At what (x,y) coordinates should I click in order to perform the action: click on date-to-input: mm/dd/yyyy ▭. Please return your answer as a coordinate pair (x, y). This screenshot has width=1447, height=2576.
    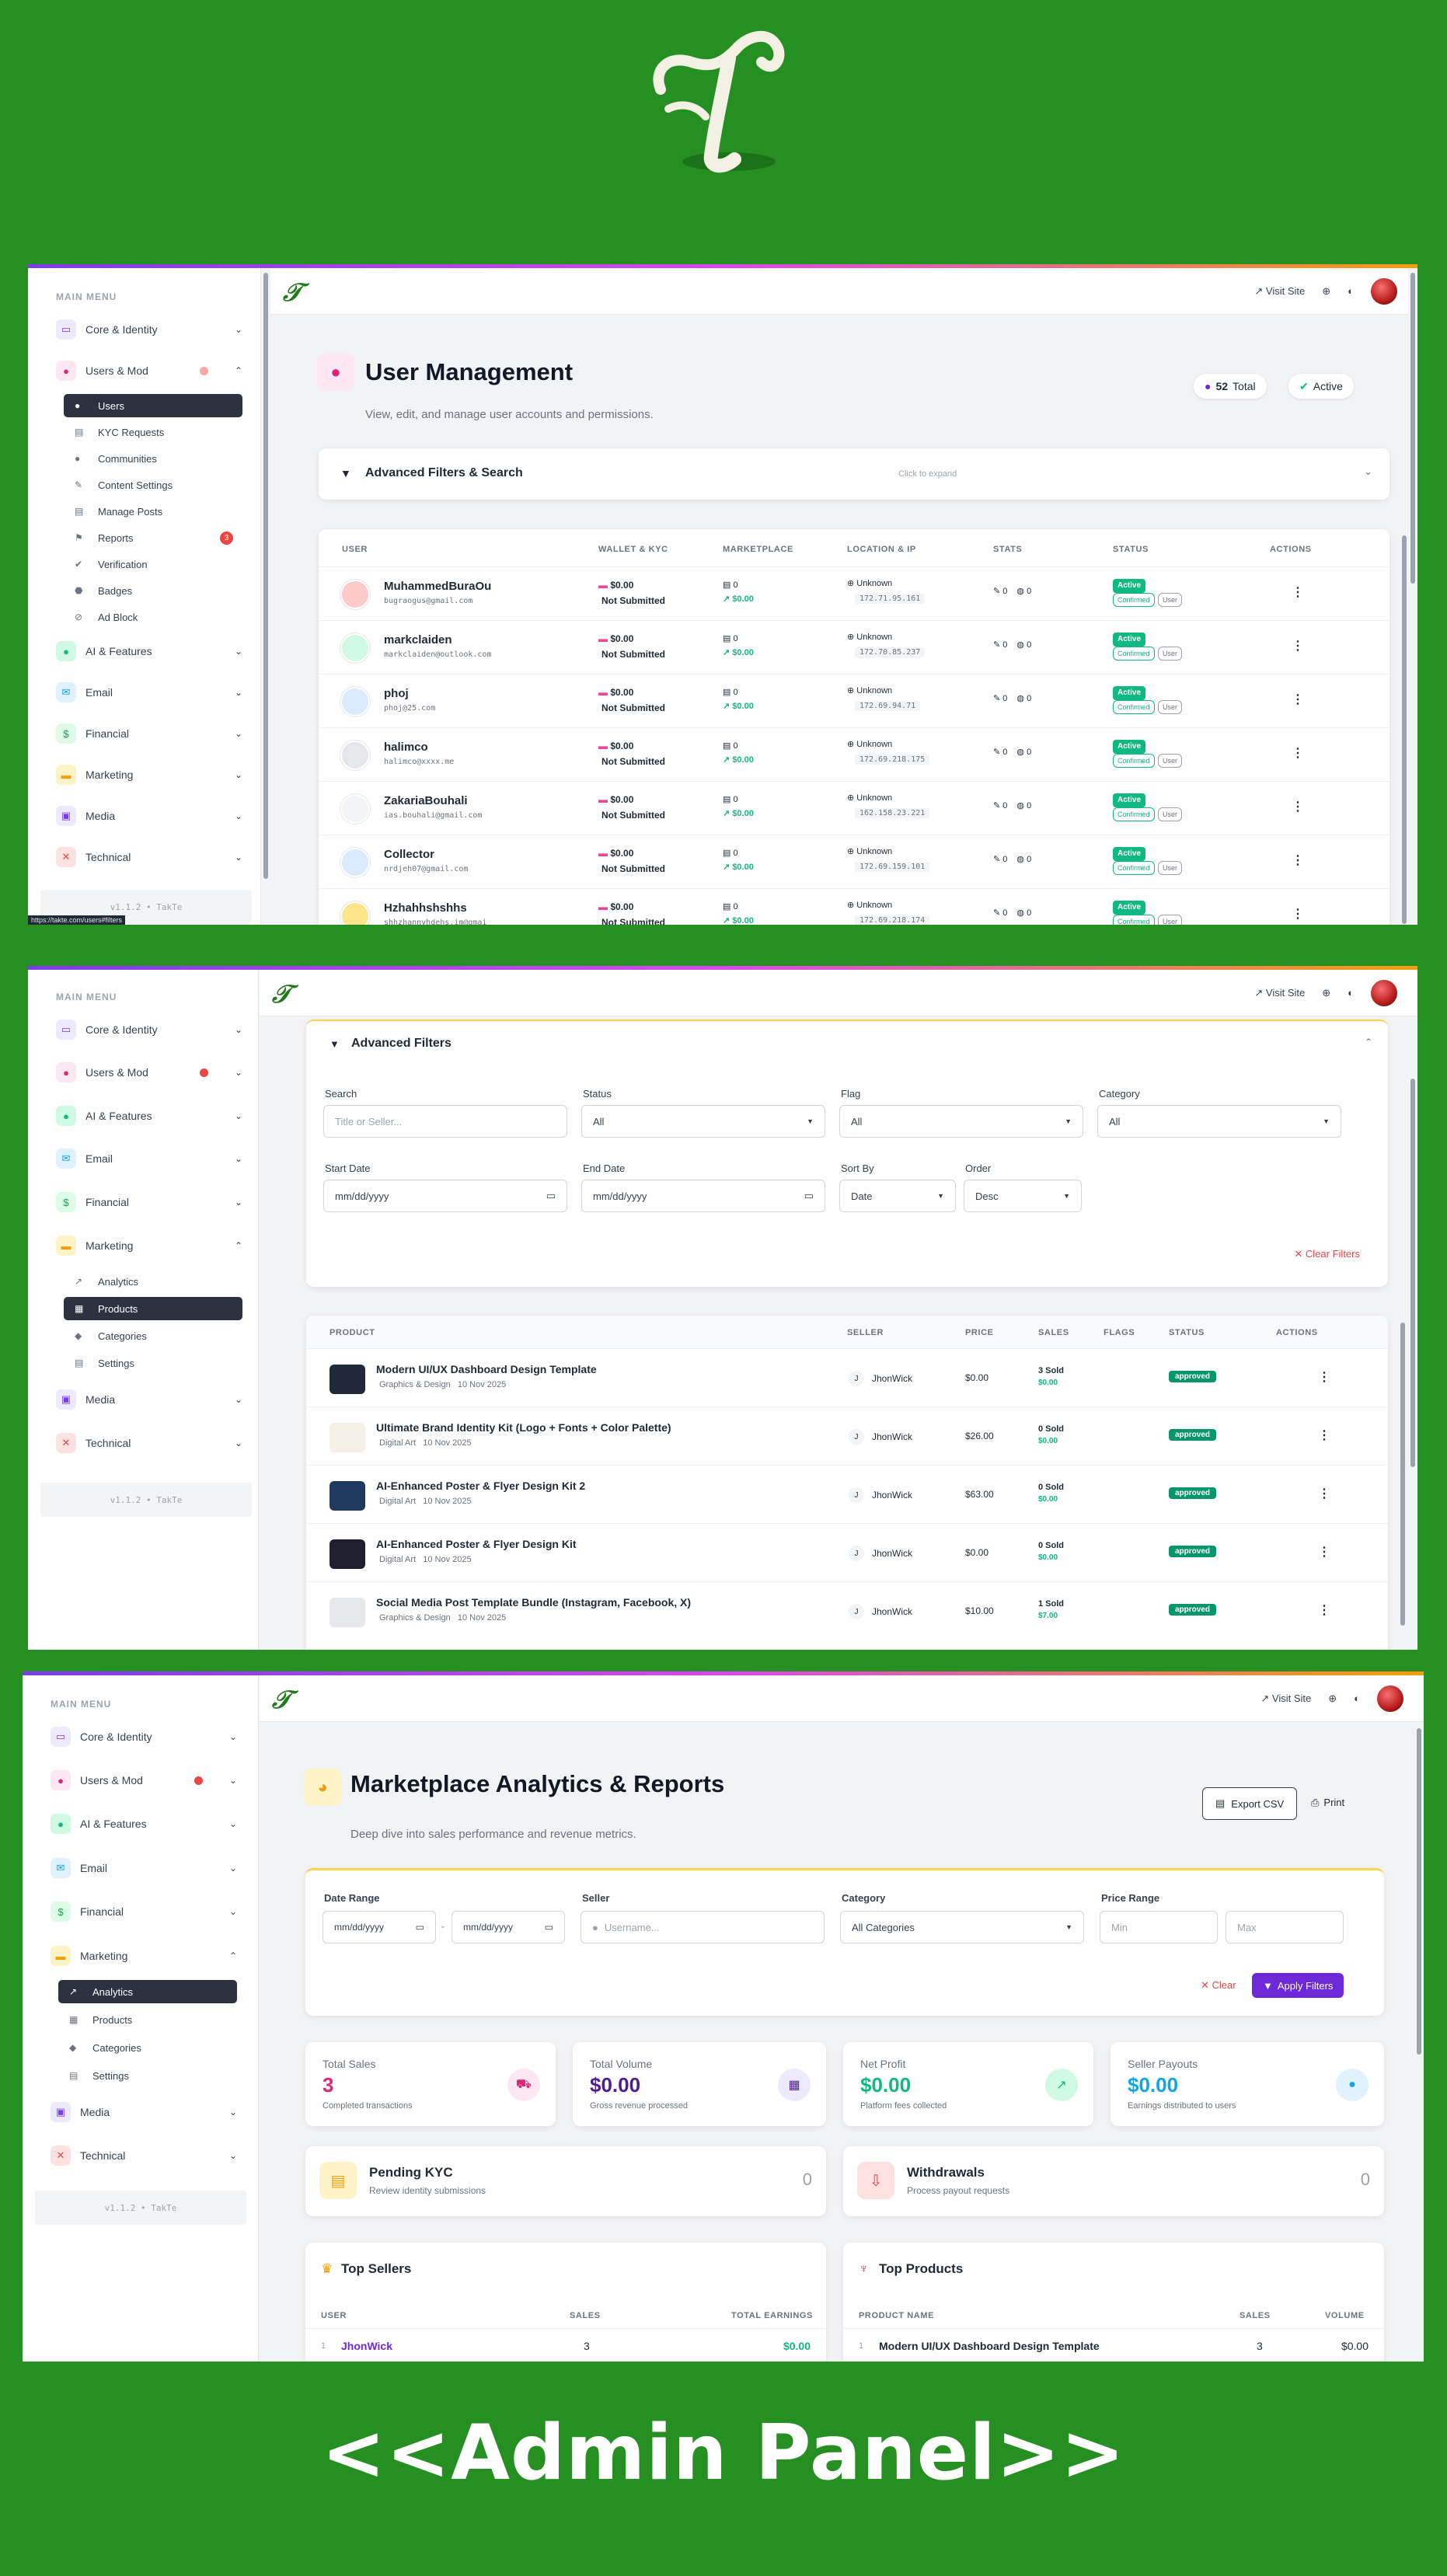
    Looking at the image, I should click on (508, 1927).